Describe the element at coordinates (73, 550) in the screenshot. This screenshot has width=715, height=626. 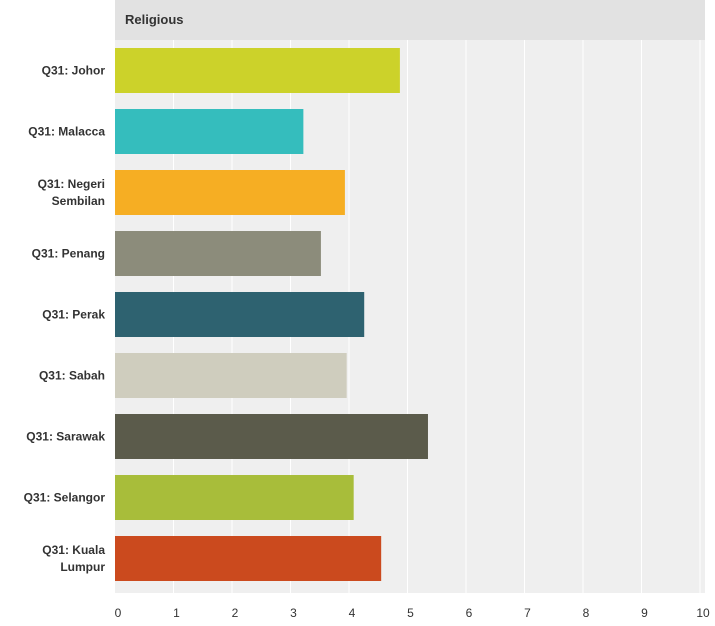
I see `category-label: Q31: Kuala` at that location.